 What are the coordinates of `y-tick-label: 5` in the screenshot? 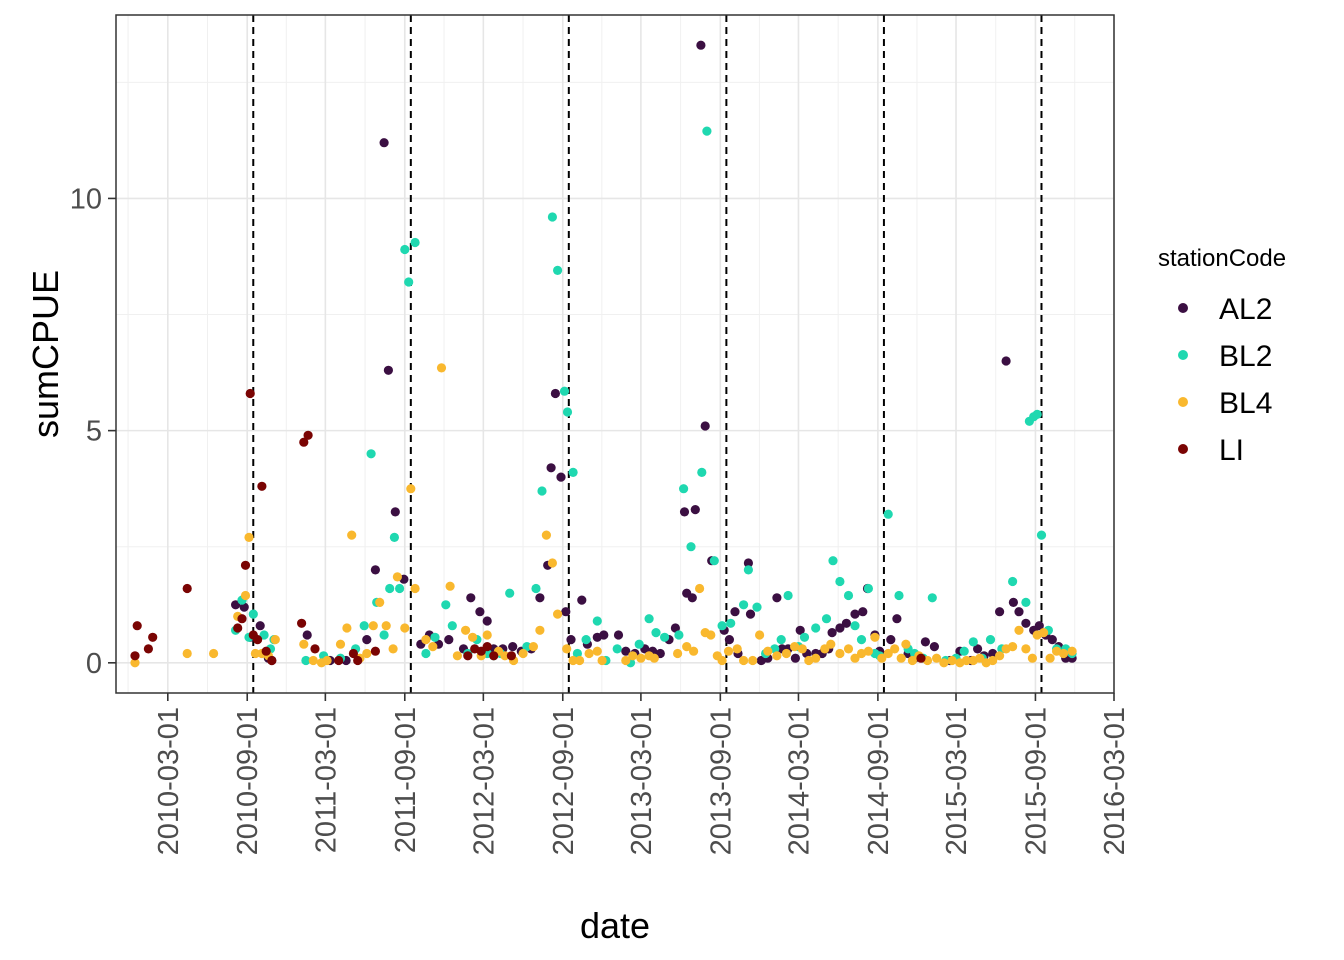 It's located at (94, 432).